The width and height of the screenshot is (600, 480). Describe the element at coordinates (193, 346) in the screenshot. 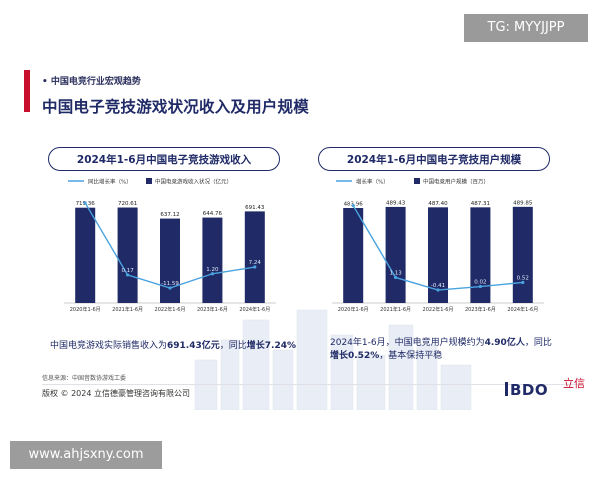

I see `caption-value: 691.43亿元` at that location.